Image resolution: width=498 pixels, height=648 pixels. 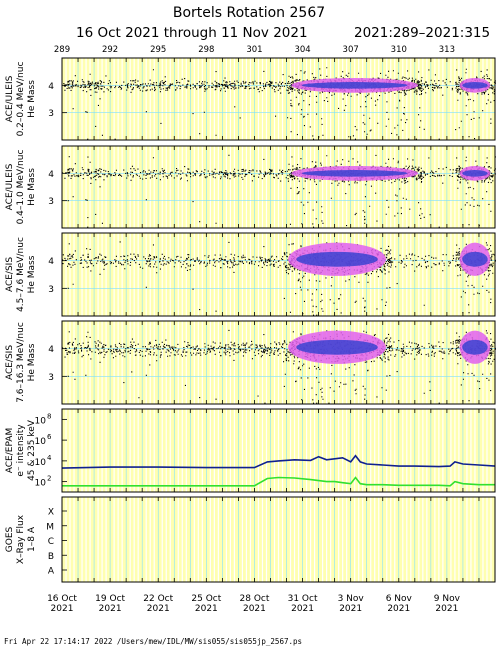 I want to click on bottom-tick-date: 28 Oct, so click(x=255, y=599).